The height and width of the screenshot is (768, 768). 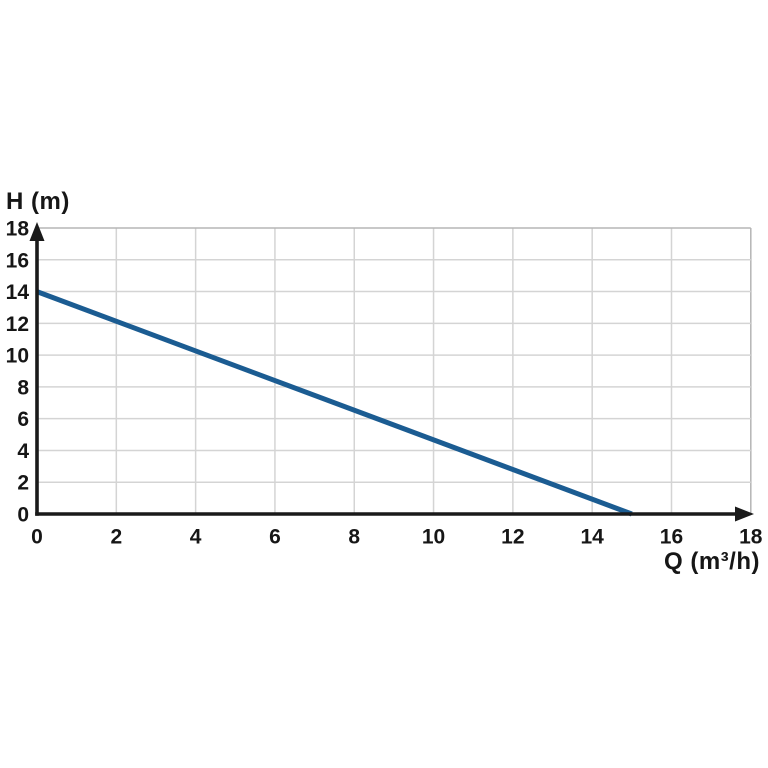 What do you see at coordinates (17, 260) in the screenshot?
I see `y-tick-label: 16` at bounding box center [17, 260].